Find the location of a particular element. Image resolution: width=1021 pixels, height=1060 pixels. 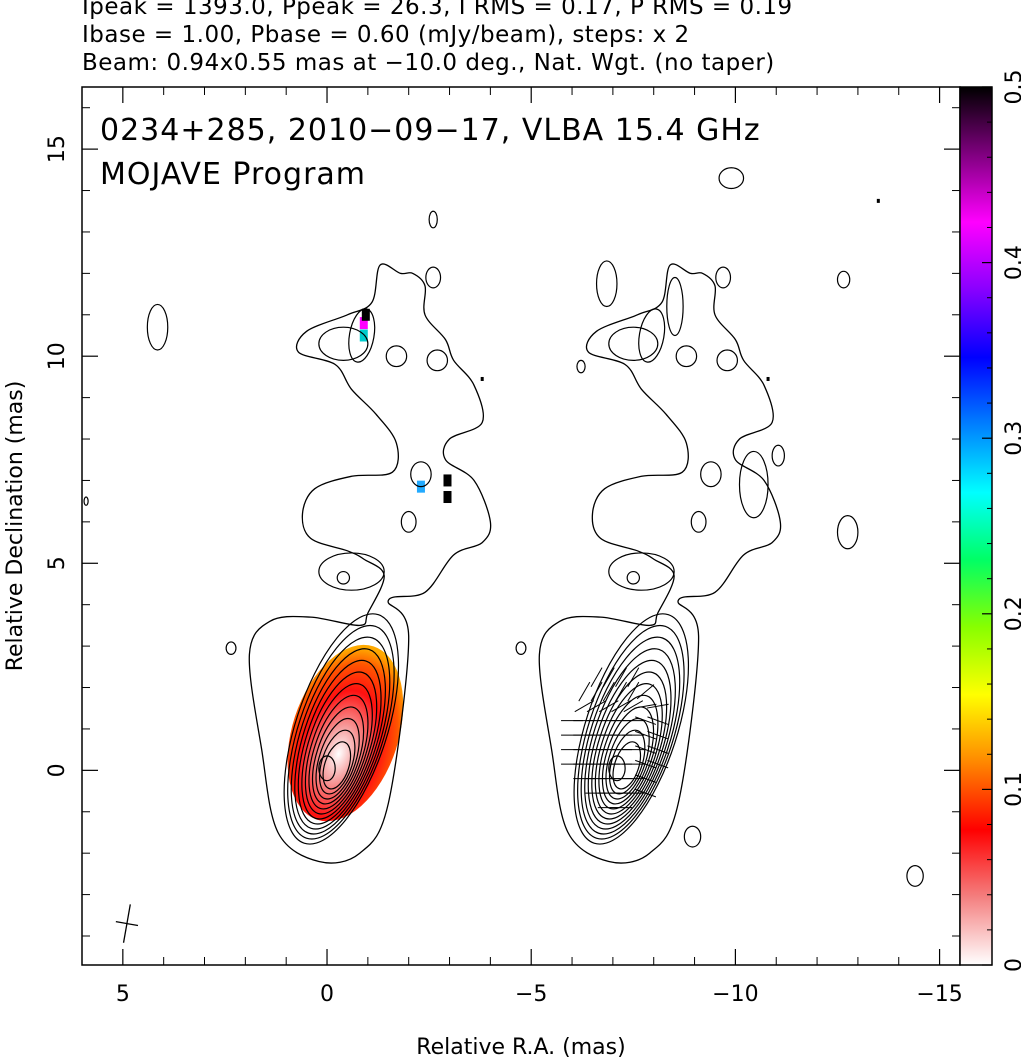

colorbar-tick-label: 0 is located at coordinates (1011, 965).